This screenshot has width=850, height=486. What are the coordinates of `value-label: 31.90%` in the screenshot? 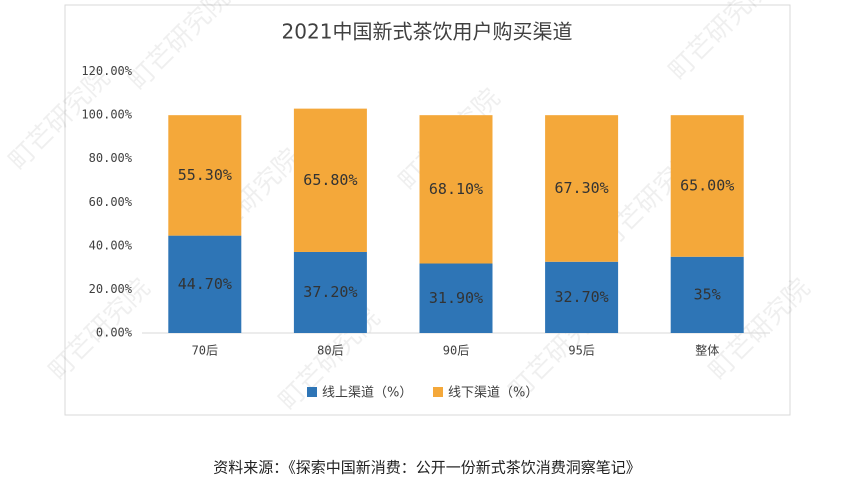 It's located at (456, 298).